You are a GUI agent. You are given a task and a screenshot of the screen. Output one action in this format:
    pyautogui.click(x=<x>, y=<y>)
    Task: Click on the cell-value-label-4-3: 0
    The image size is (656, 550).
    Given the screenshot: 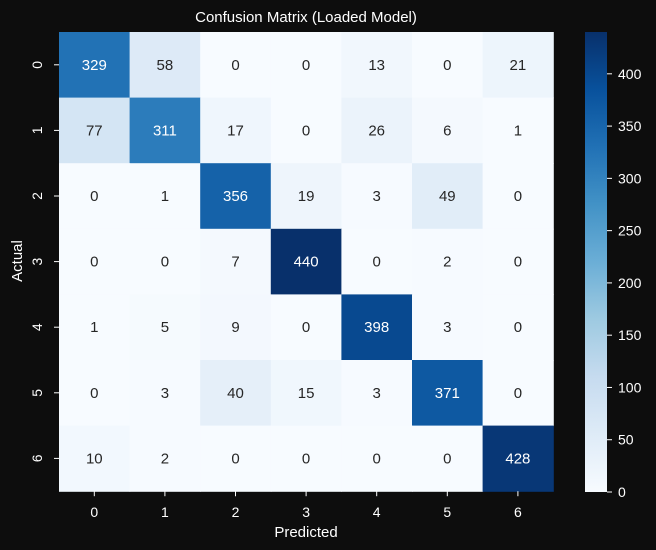 What is the action you would take?
    pyautogui.click(x=306, y=327)
    